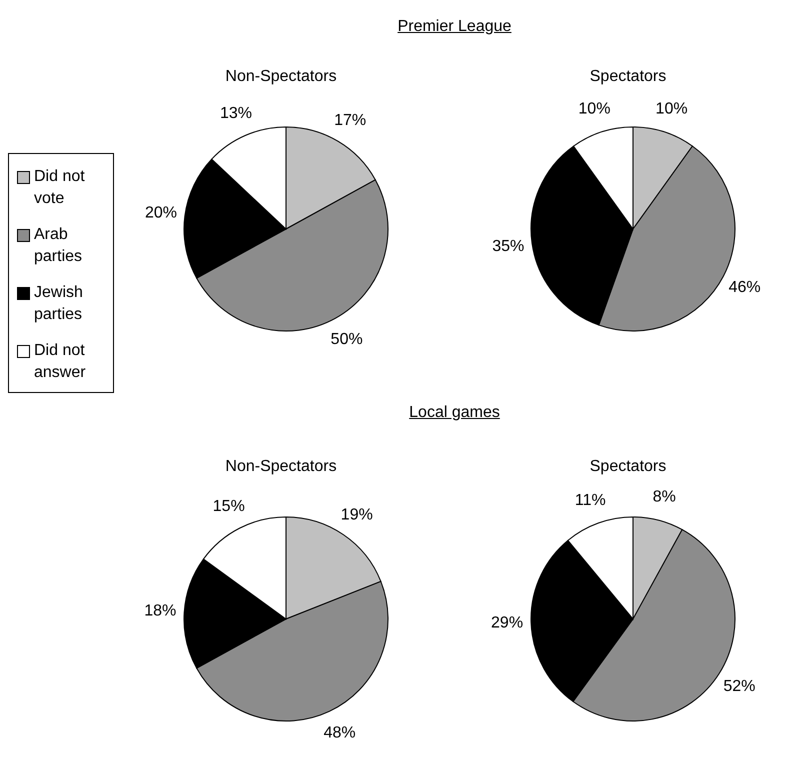 The width and height of the screenshot is (793, 762). I want to click on data-label: 50%, so click(346, 339).